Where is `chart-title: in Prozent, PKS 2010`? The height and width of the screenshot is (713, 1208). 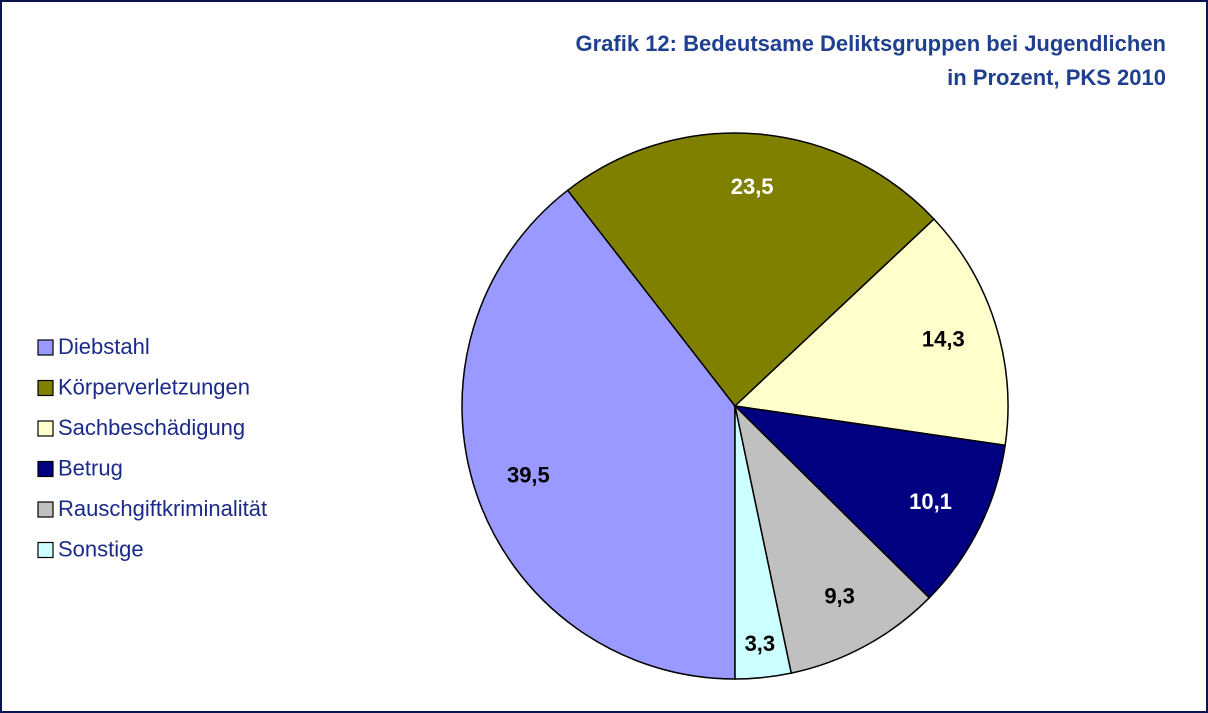
chart-title: in Prozent, PKS 2010 is located at coordinates (1056, 77).